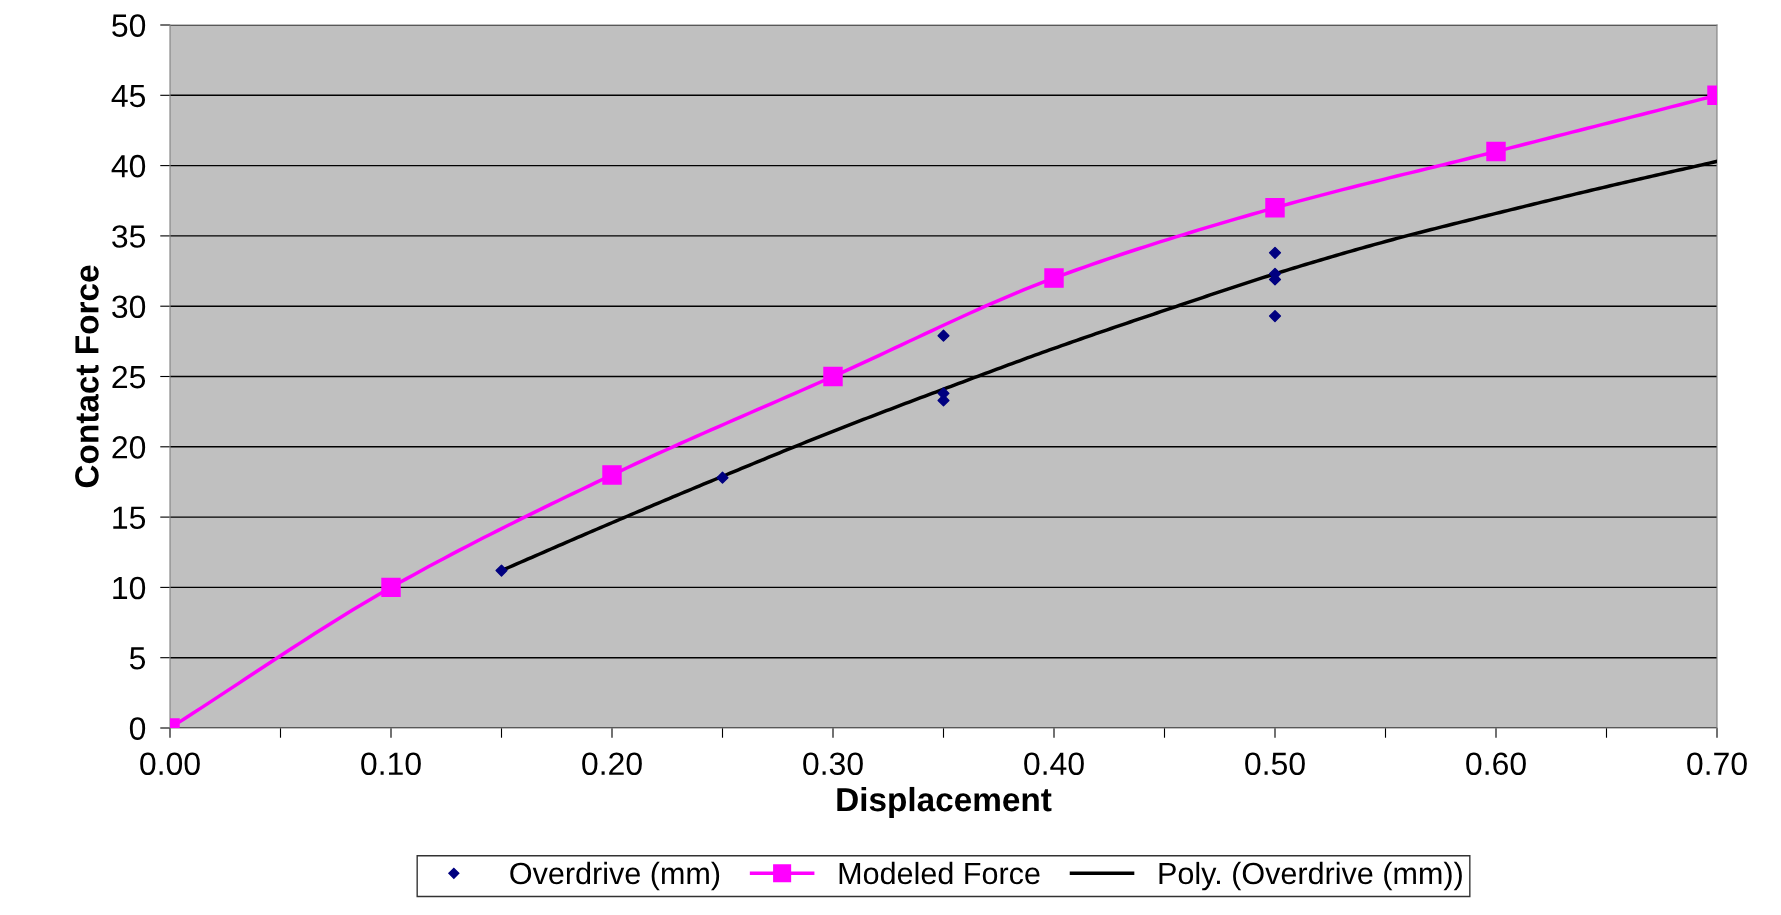  I want to click on x-tick-label: 0.60, so click(1496, 764).